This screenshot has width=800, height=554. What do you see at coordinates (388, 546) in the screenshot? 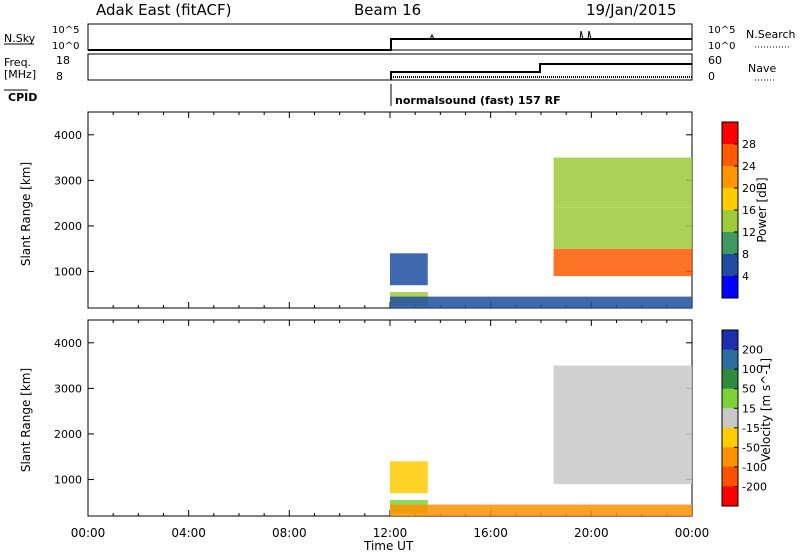
I see `x-axis-label: Time UT` at bounding box center [388, 546].